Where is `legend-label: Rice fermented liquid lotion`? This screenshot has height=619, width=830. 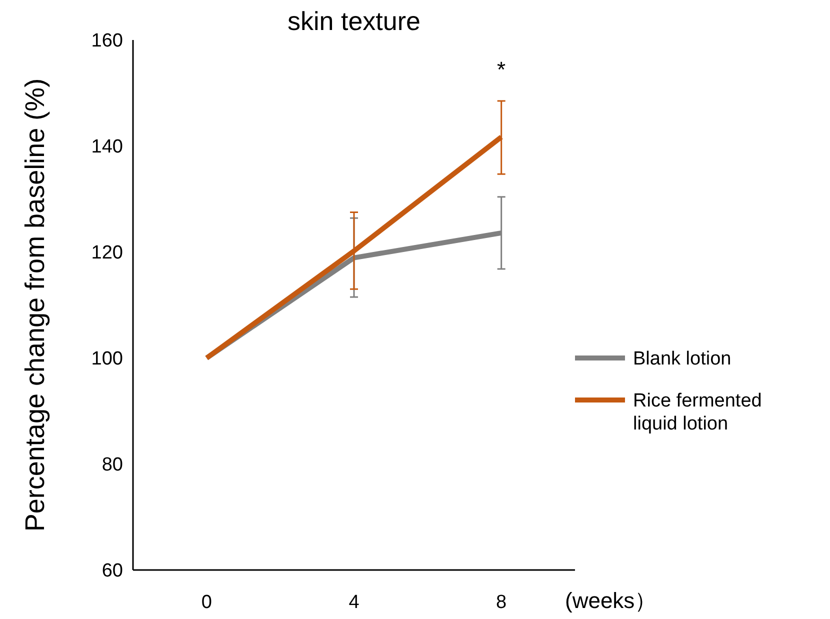 legend-label: Rice fermented liquid lotion is located at coordinates (697, 412).